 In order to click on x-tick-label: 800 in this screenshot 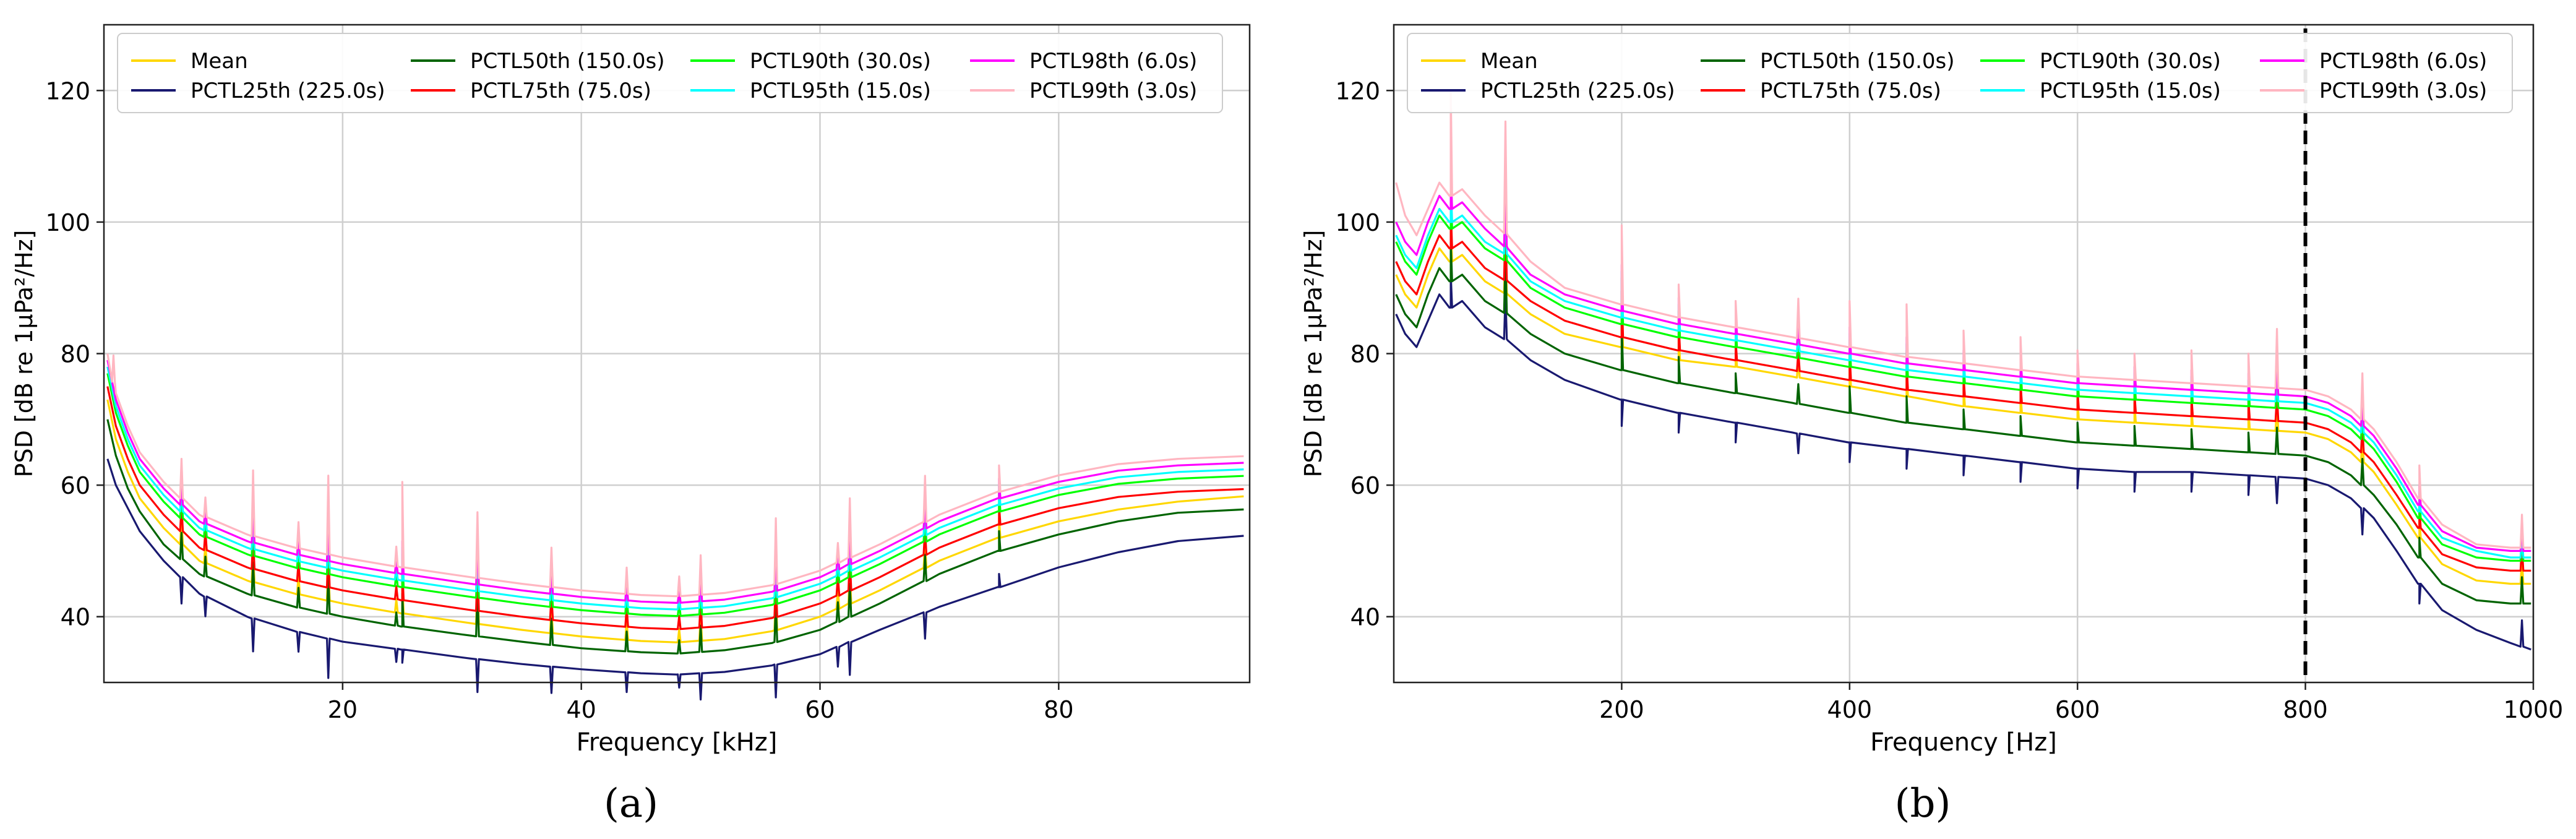, I will do `click(2305, 709)`.